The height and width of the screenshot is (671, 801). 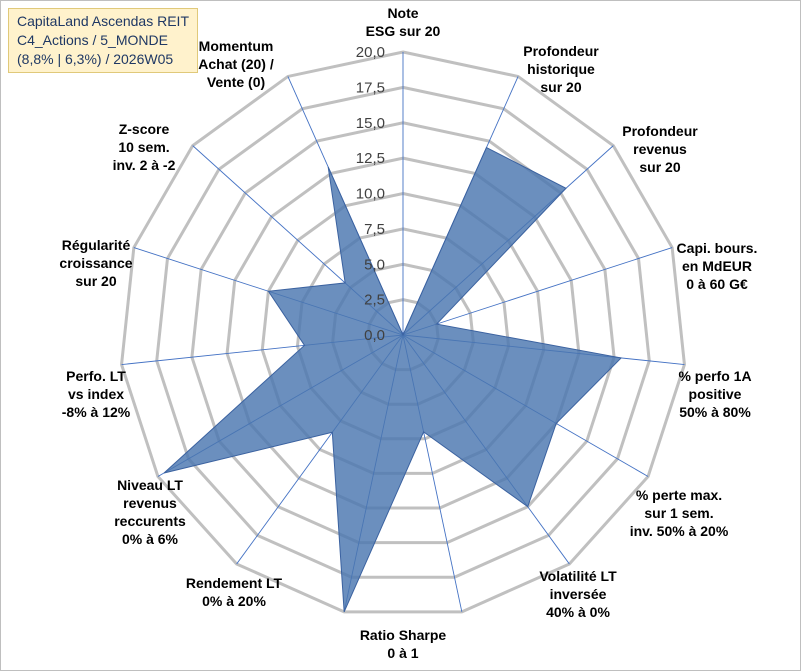 I want to click on axis-label-line: Note, so click(x=402, y=13).